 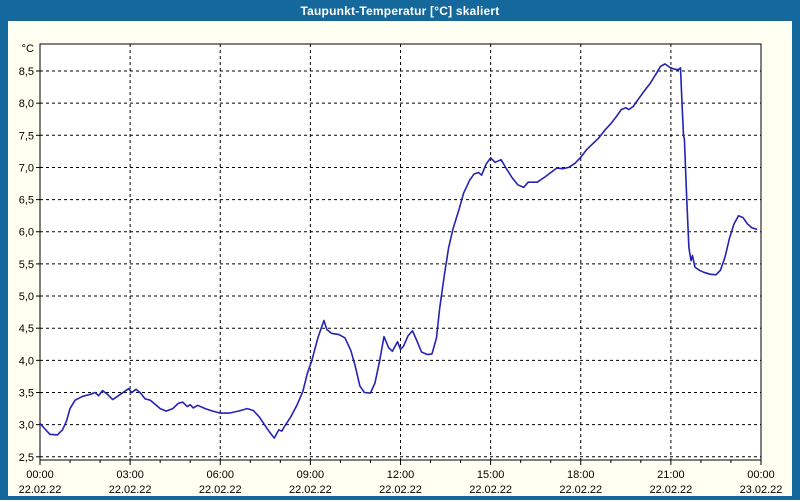 I want to click on x-tick-time-label: 18:00, so click(x=581, y=475).